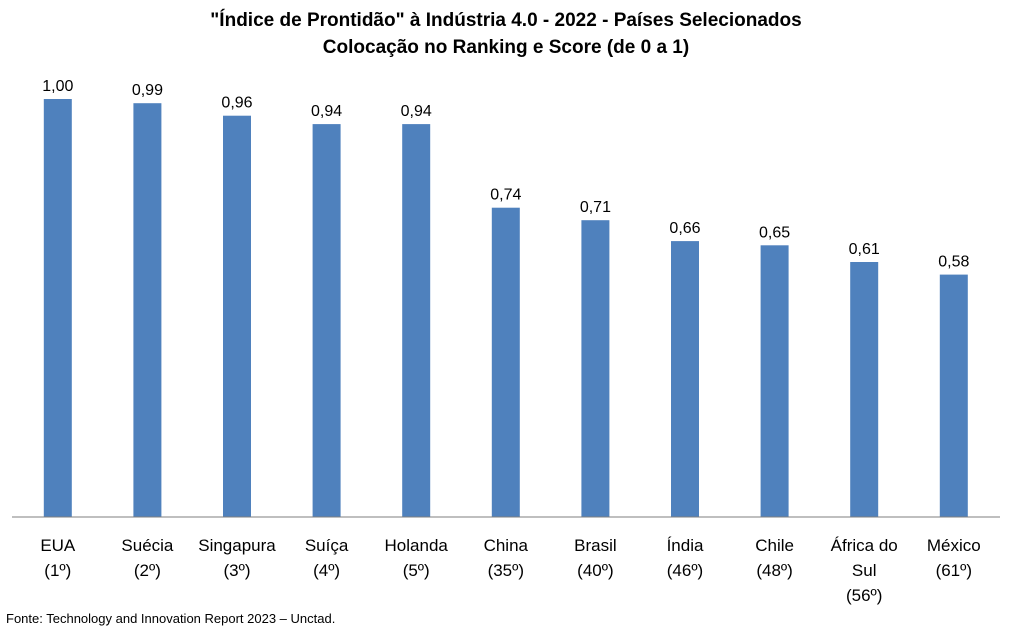  I want to click on category-label-1-line-0: Suécia, so click(147, 545).